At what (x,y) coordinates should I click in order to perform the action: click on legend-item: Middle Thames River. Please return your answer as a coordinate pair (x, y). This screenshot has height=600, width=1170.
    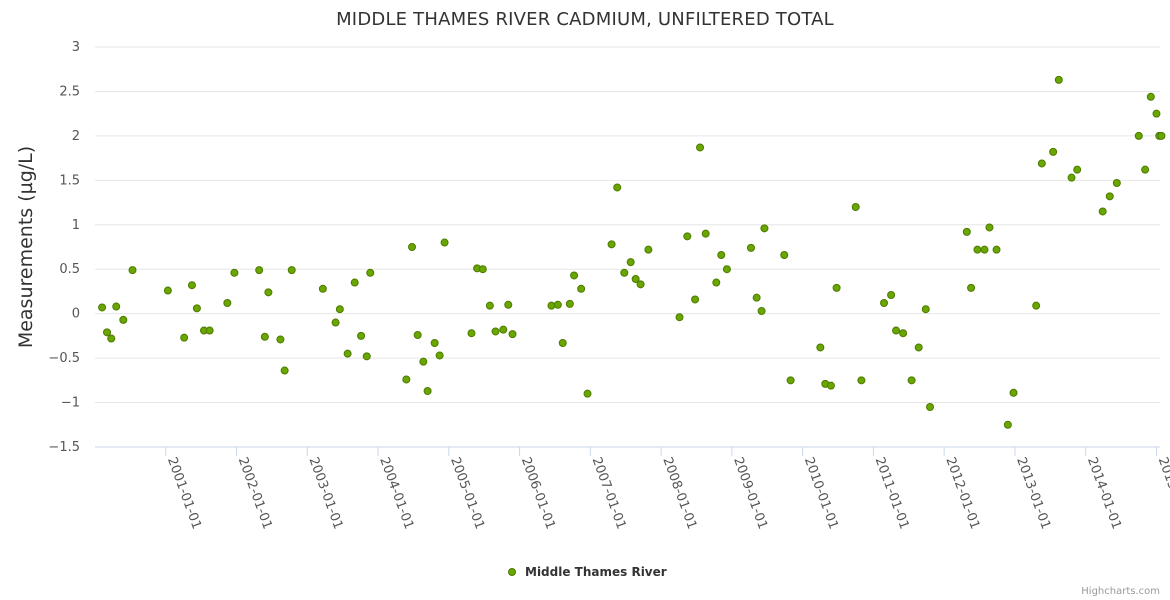
    Looking at the image, I should click on (587, 572).